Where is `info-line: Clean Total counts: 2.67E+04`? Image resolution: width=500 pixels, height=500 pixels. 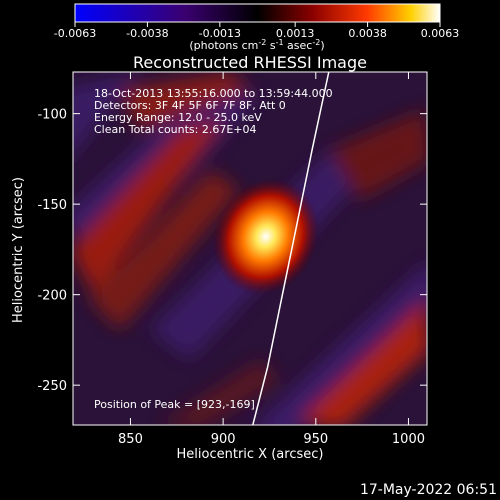
info-line: Clean Total counts: 2.67E+04 is located at coordinates (175, 129).